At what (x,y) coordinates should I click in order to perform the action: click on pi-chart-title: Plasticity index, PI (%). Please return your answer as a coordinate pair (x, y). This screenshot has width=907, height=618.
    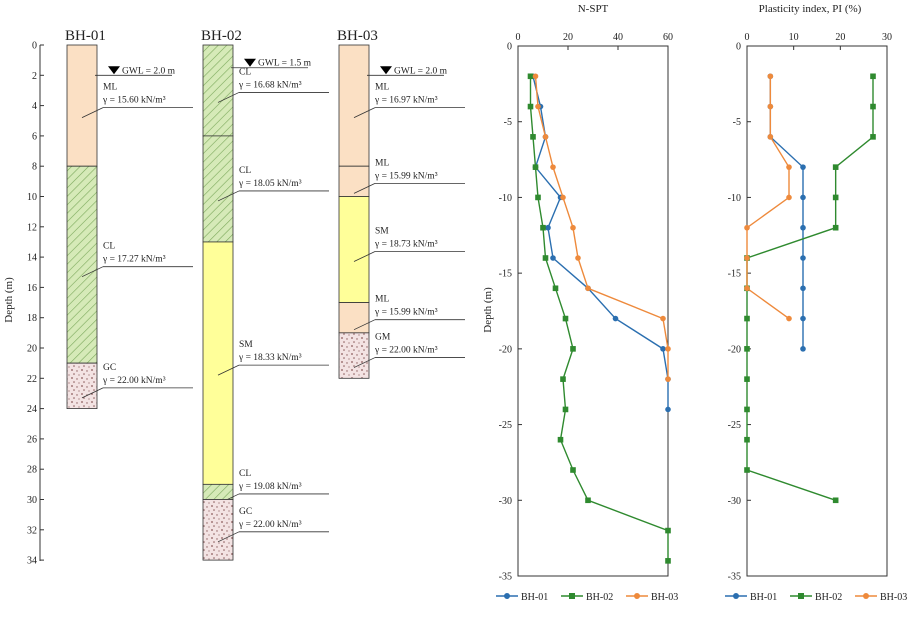
    Looking at the image, I should click on (810, 9).